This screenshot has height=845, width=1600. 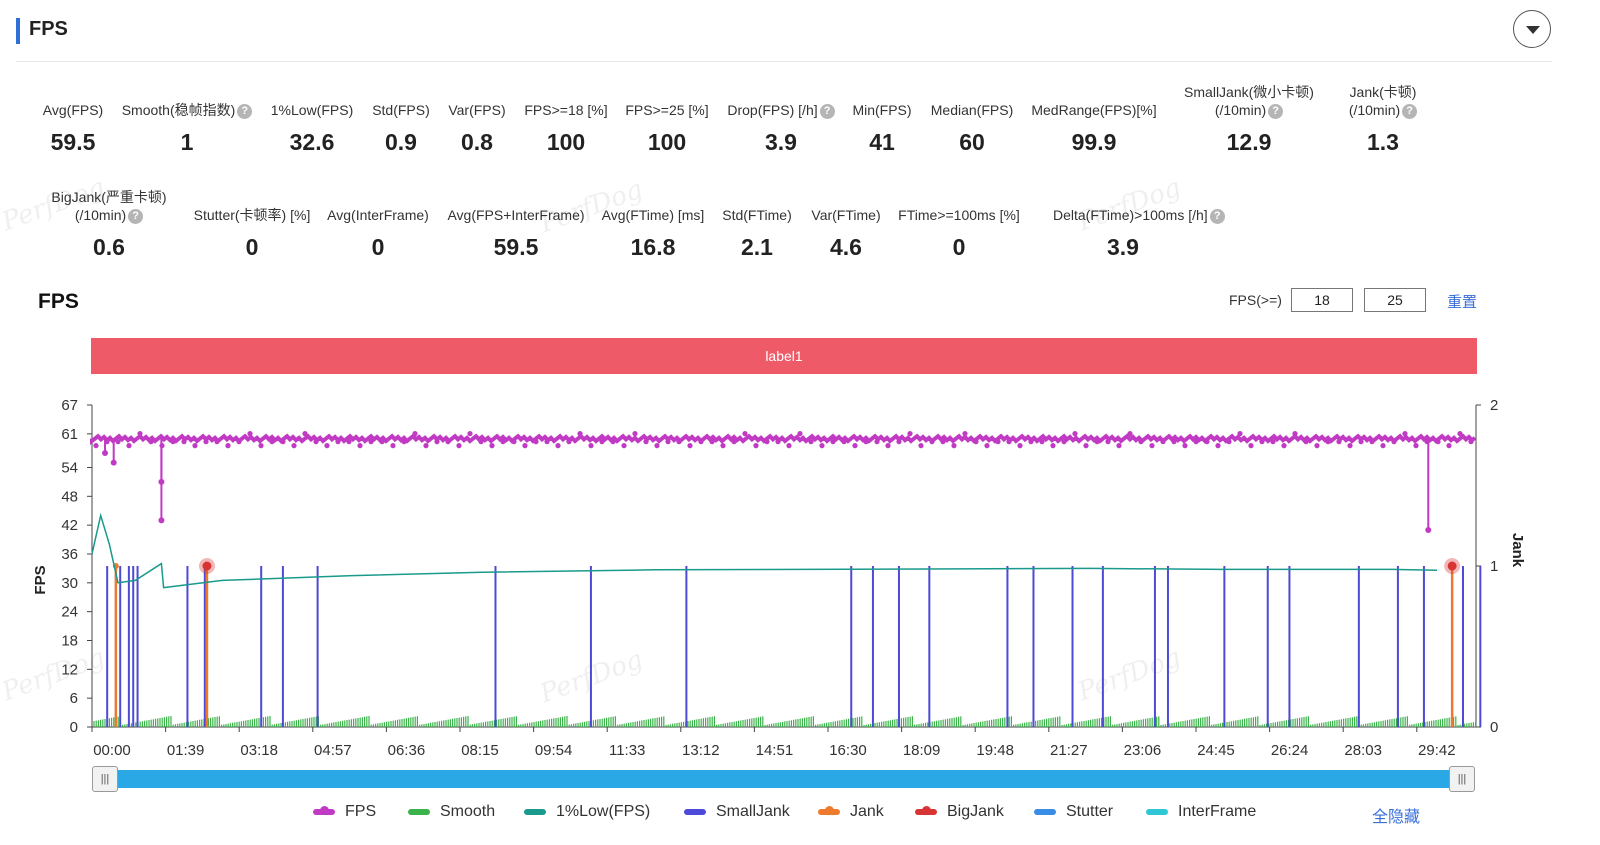 What do you see at coordinates (478, 813) in the screenshot?
I see `legend-item: Smooth` at bounding box center [478, 813].